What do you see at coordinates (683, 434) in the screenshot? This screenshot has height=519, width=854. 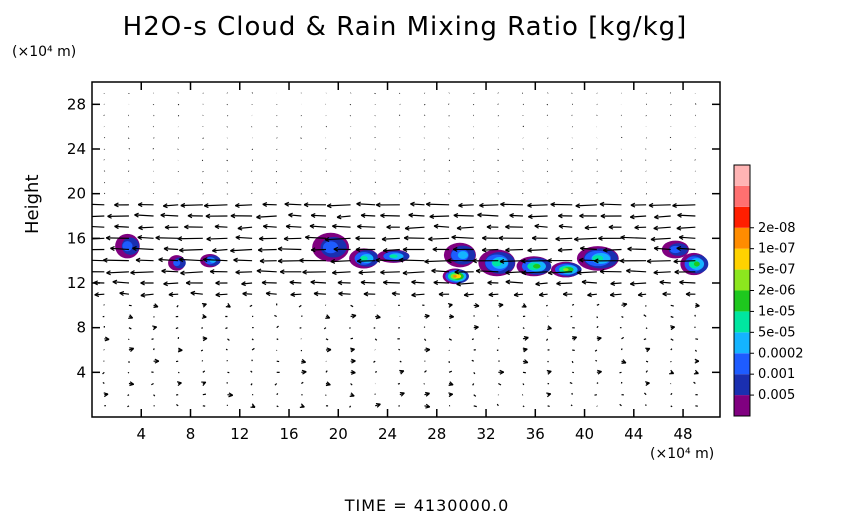 I see `x-tick-label: 48` at bounding box center [683, 434].